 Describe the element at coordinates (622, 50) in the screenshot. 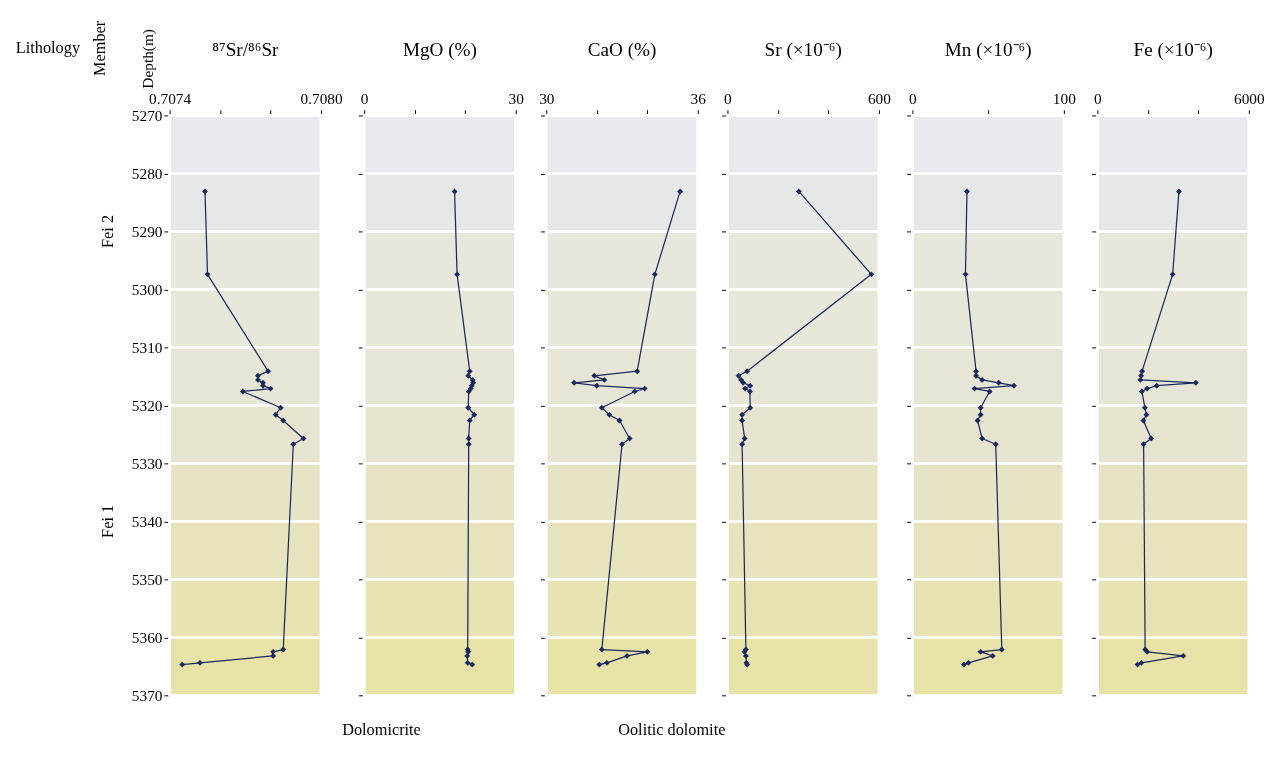

I see `chart-title: CaO (%)` at that location.